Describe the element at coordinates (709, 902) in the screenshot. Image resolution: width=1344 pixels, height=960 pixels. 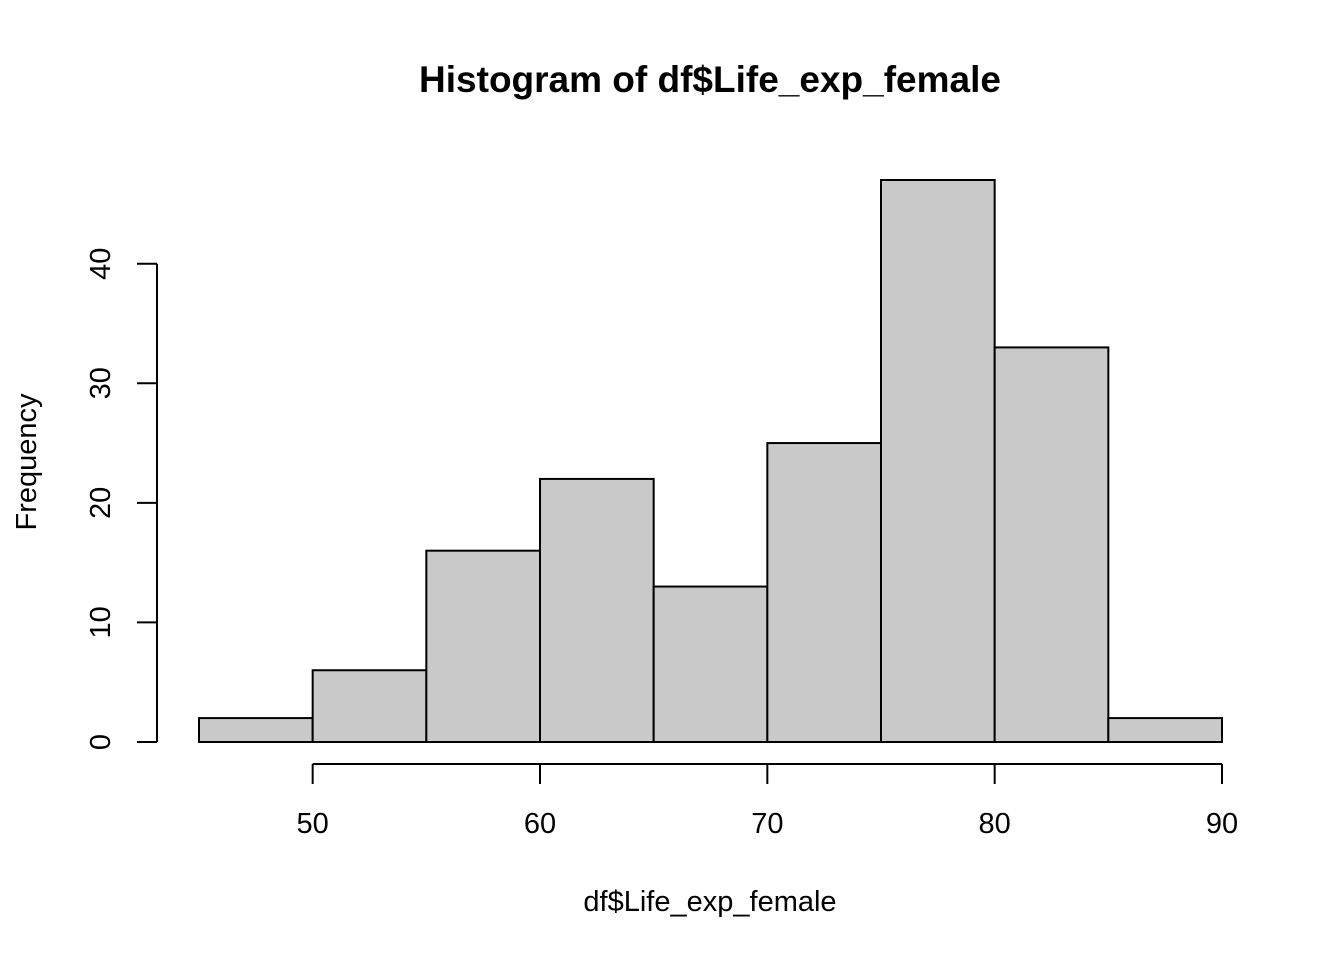
I see `x-axis-label: df$Life_exp_female` at that location.